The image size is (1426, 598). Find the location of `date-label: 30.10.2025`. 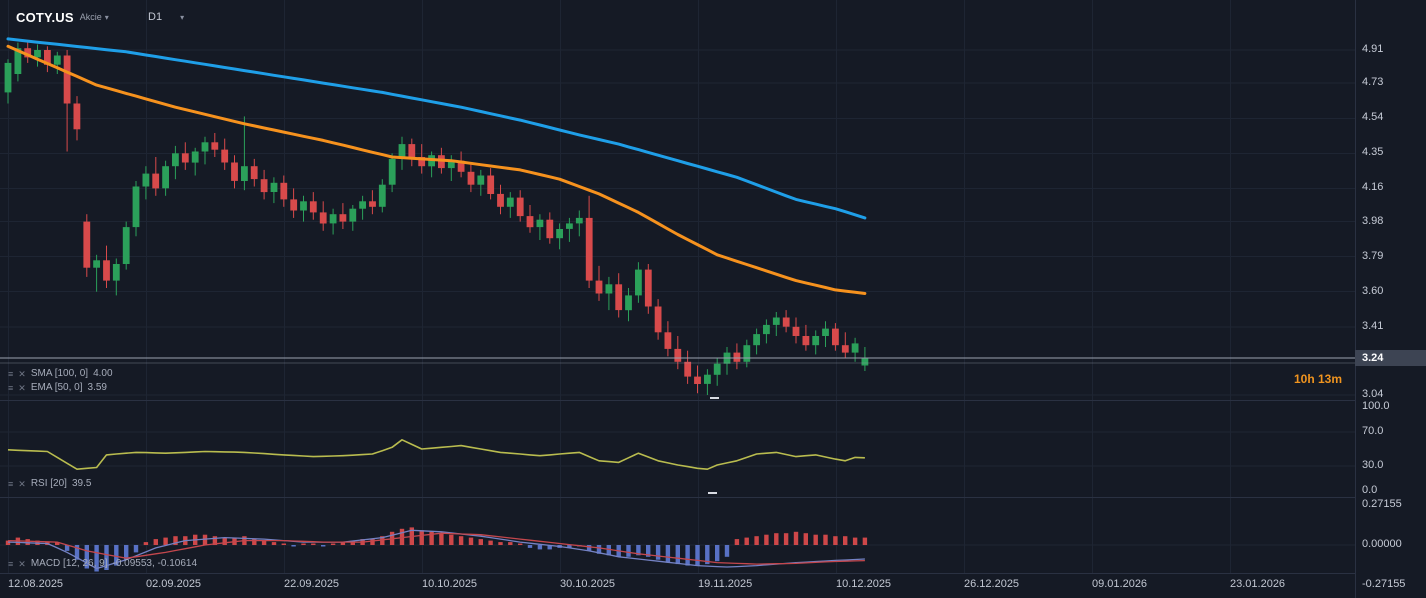

date-label: 30.10.2025 is located at coordinates (588, 584).